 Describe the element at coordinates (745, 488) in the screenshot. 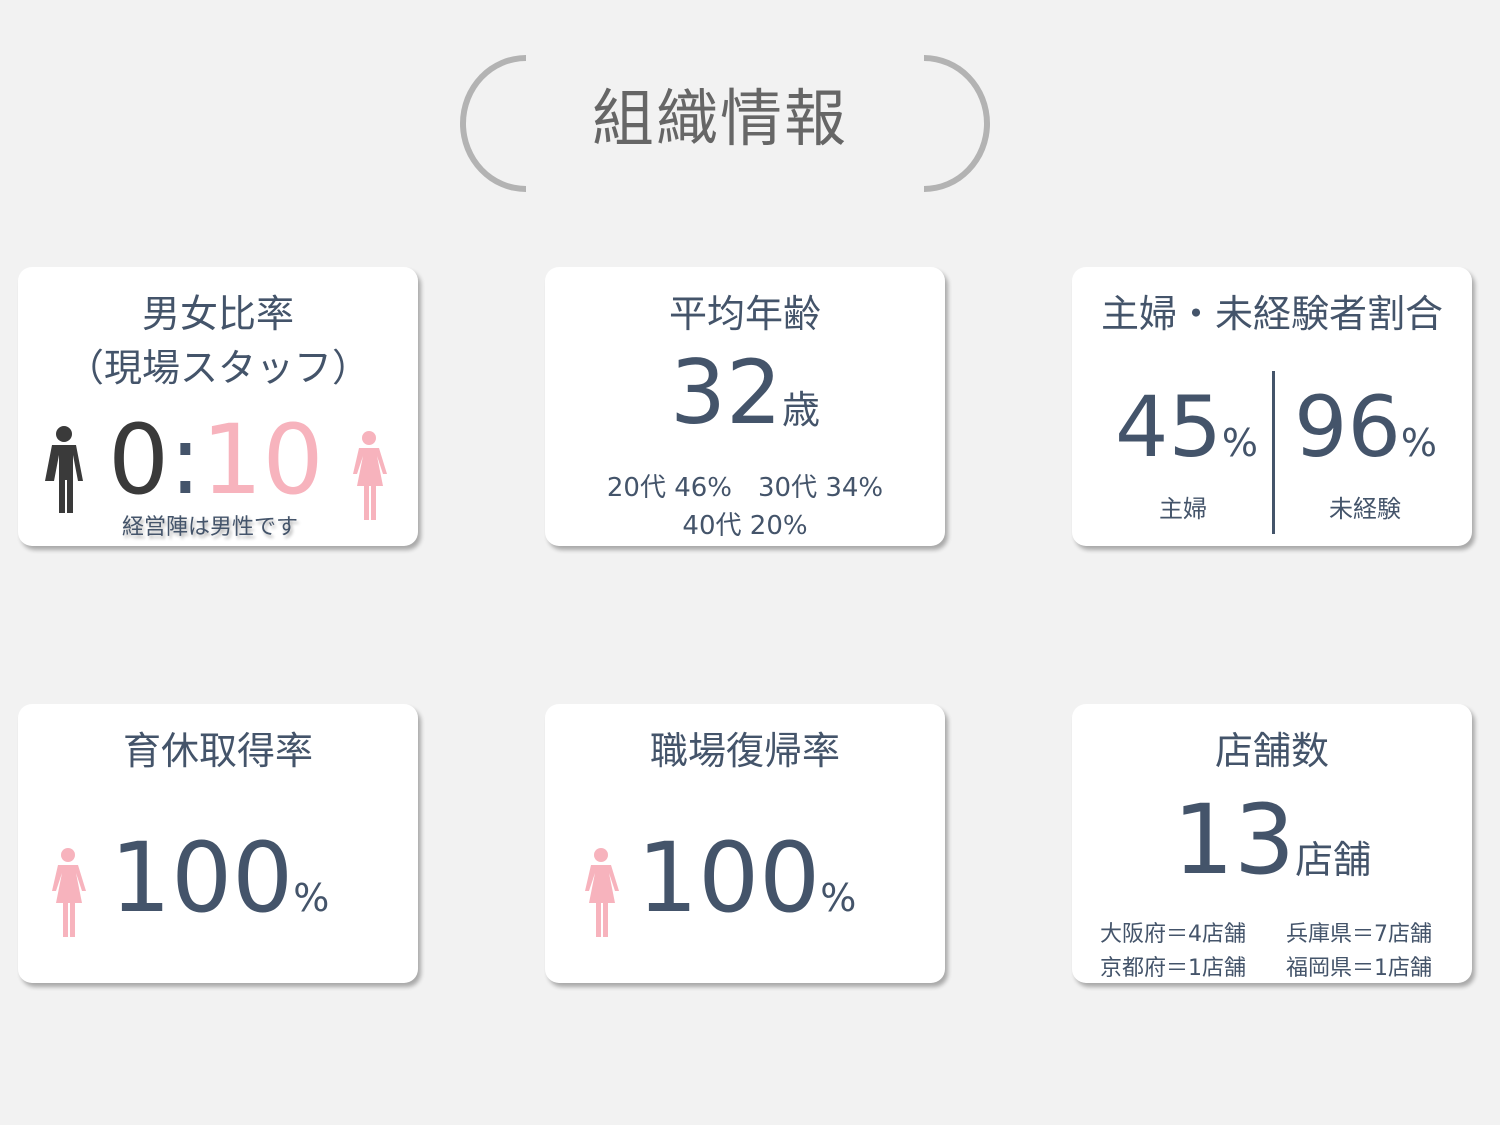

I see `age-breakdown-line1: 20代 46% 30代 34%` at that location.